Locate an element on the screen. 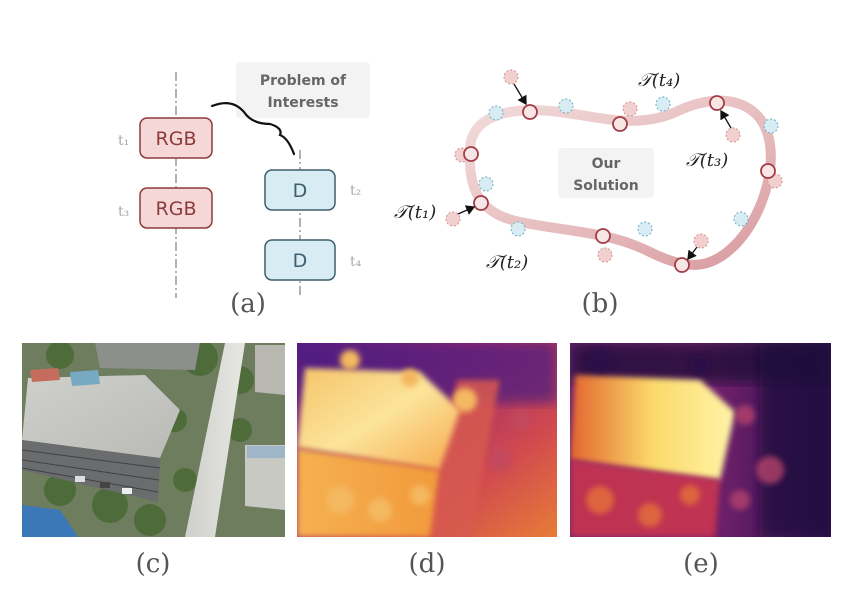 This screenshot has height=594, width=862. caption-c: (c) is located at coordinates (153, 564).